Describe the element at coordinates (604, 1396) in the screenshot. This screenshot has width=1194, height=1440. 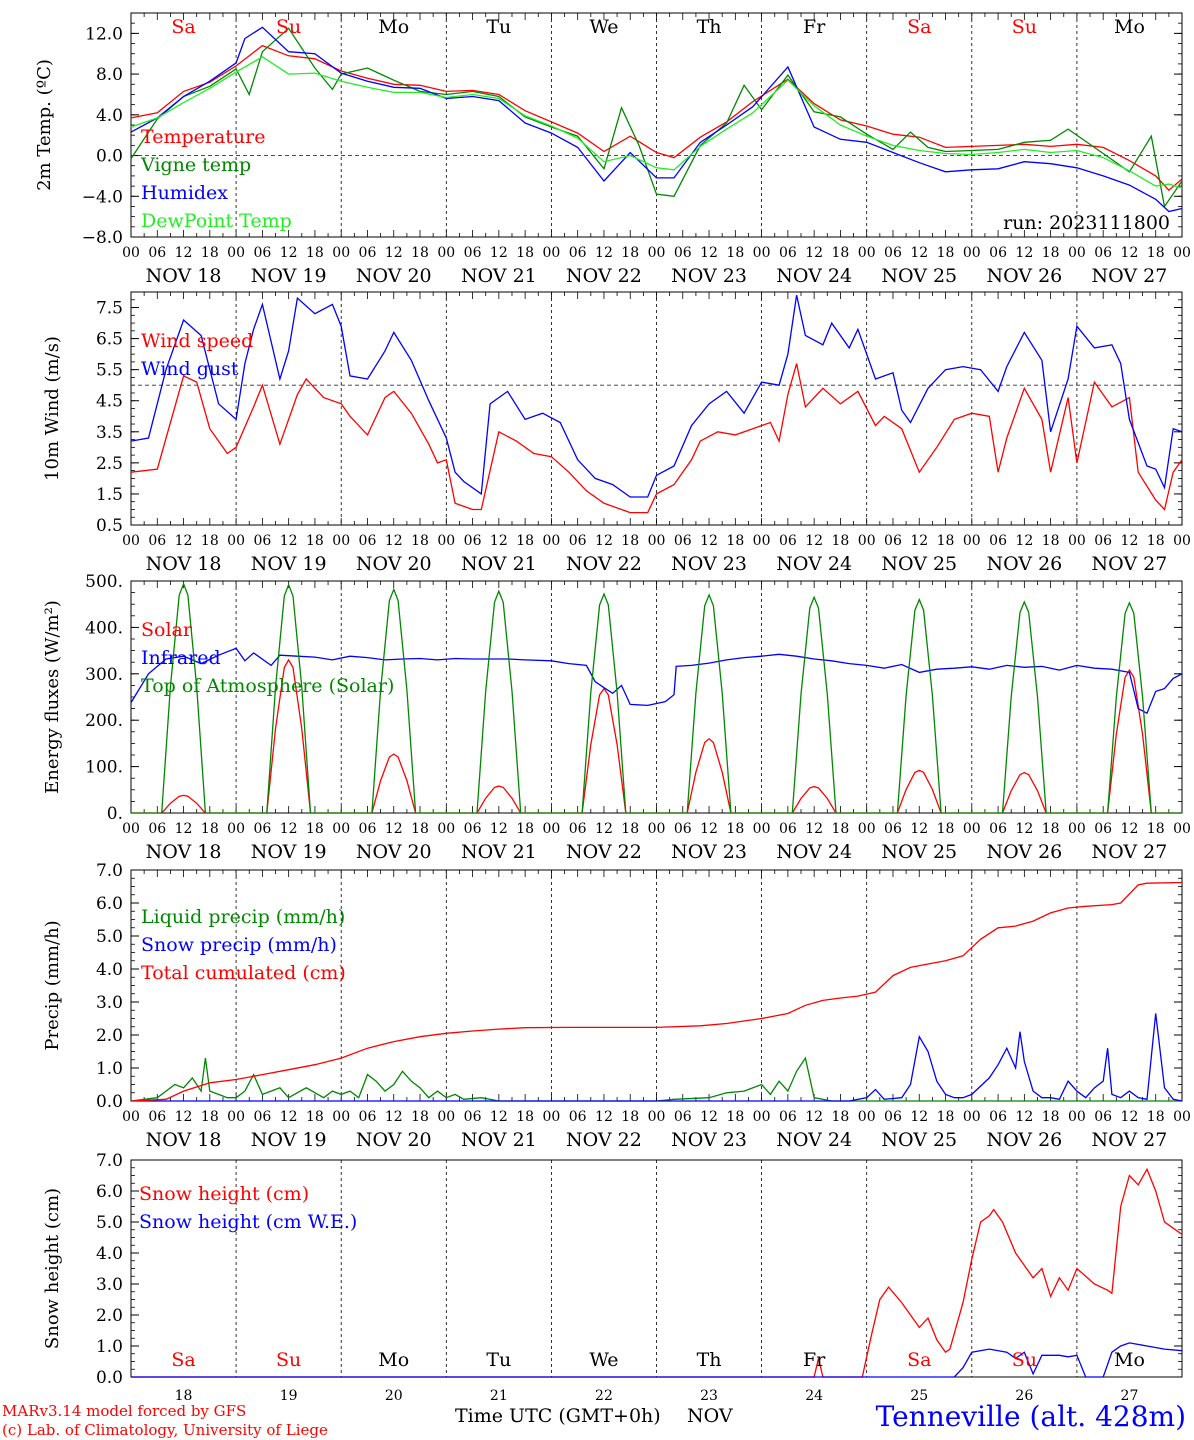
I see `day-number: 22` at that location.